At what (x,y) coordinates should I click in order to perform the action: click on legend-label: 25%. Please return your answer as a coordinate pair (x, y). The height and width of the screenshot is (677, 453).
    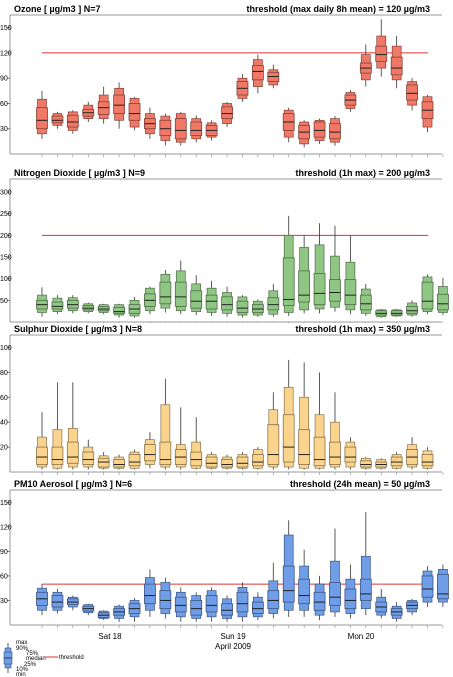
    Looking at the image, I should click on (30, 665).